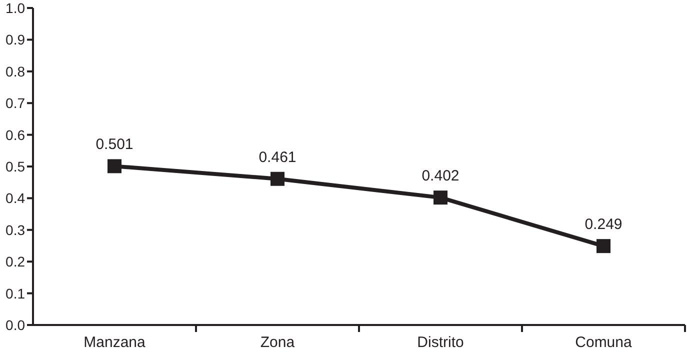  What do you see at coordinates (278, 342) in the screenshot?
I see `x-tick-label: Zona` at bounding box center [278, 342].